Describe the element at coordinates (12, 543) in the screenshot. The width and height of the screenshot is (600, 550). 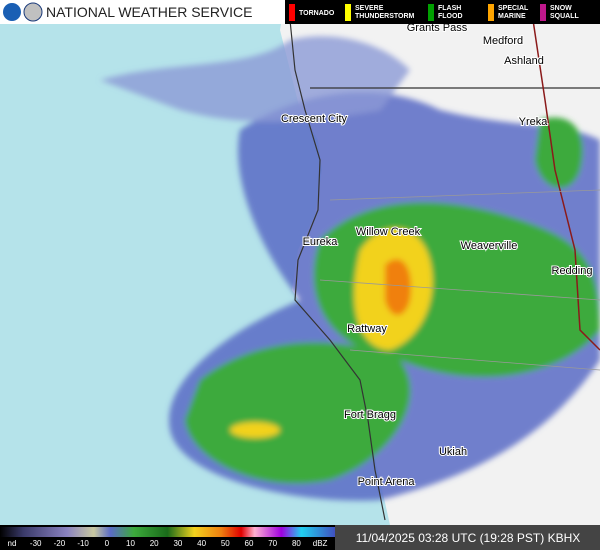
I see `scale-label: nd` at that location.